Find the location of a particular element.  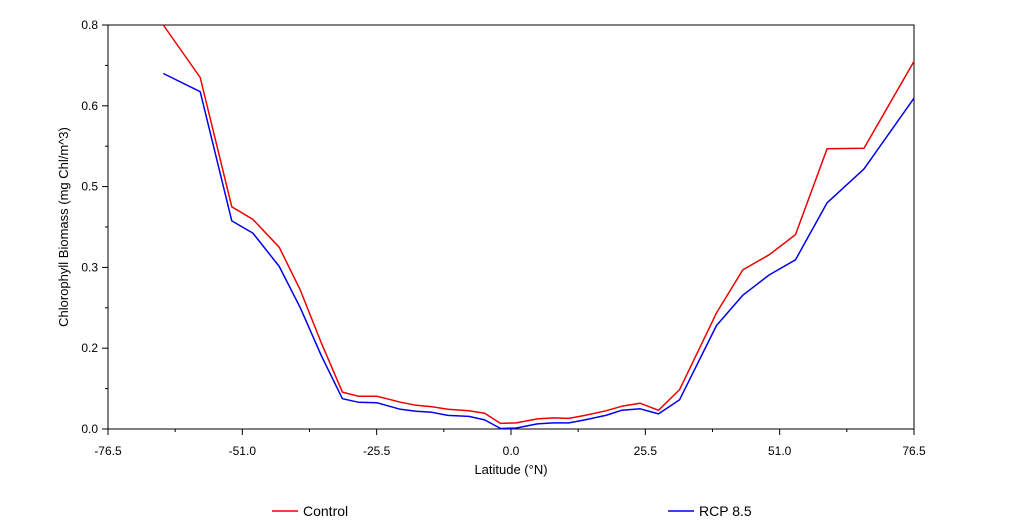

x-tick-labels: -76.5 -51.0 -25.5 0.0 25.5 51.0 76.5 is located at coordinates (510, 451).